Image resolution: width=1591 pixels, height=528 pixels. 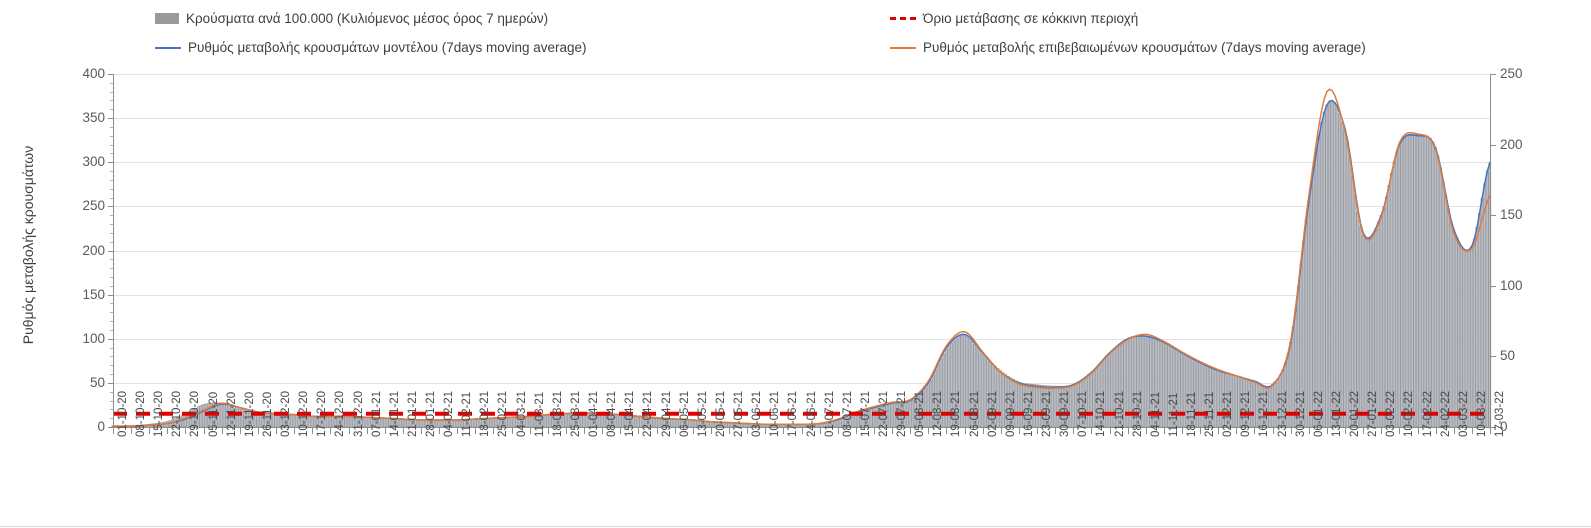 What do you see at coordinates (775, 413) in the screenshot?
I see `x-tick-label: 10-06-21` at bounding box center [775, 413].